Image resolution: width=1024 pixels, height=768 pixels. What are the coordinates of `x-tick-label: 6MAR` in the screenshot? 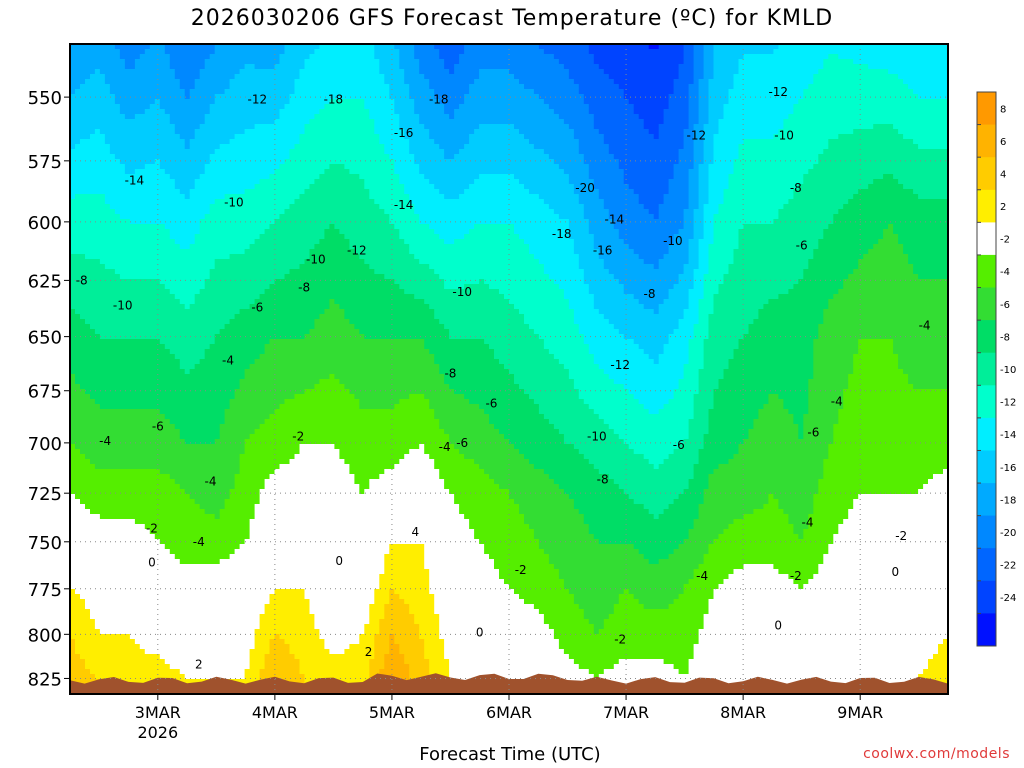 It's located at (509, 712).